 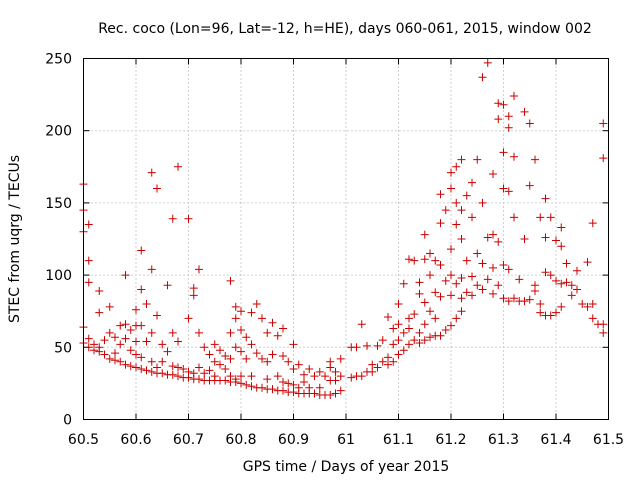 What do you see at coordinates (608, 440) in the screenshot?
I see `x-tick-label: 61.5` at bounding box center [608, 440].